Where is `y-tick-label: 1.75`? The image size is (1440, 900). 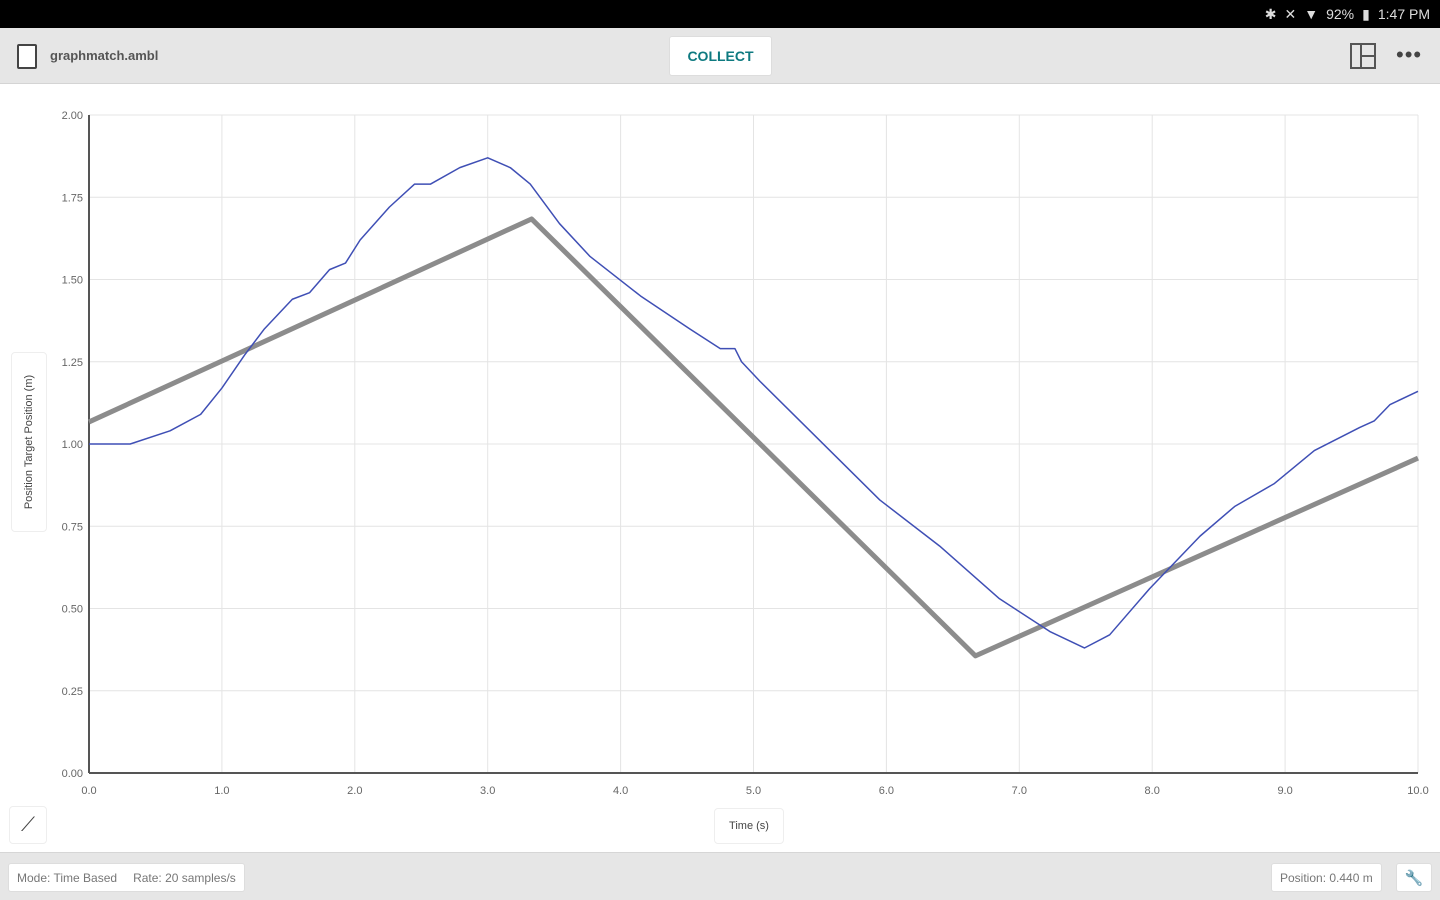
y-tick-label: 1.75 is located at coordinates (72, 198).